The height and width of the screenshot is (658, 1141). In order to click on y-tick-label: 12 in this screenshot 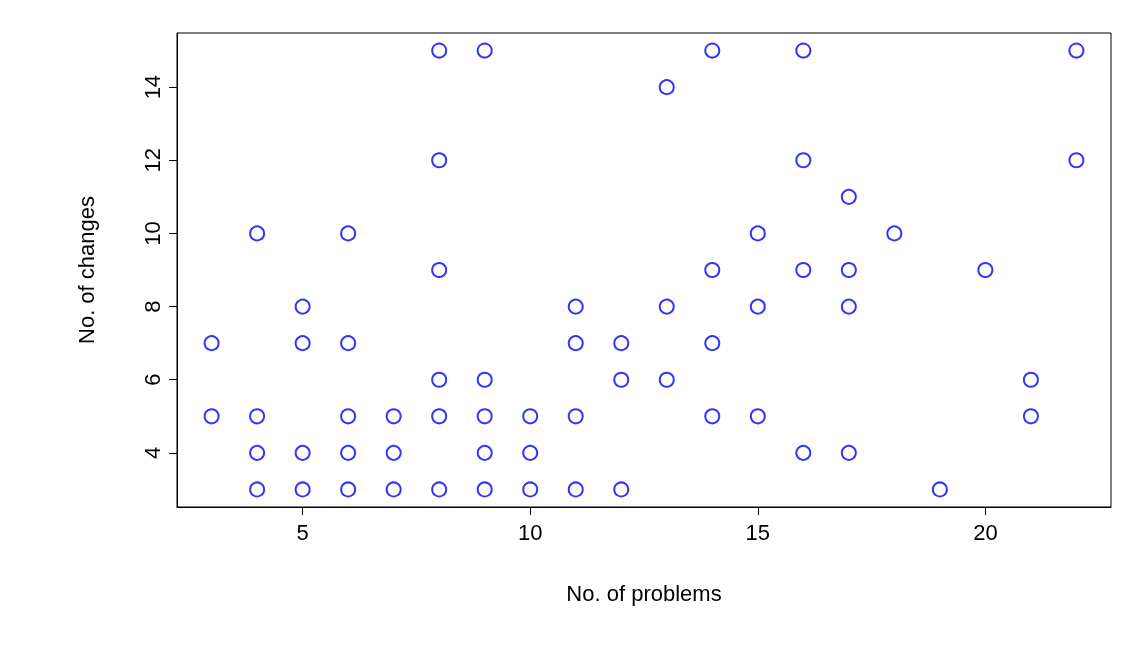, I will do `click(152, 160)`.